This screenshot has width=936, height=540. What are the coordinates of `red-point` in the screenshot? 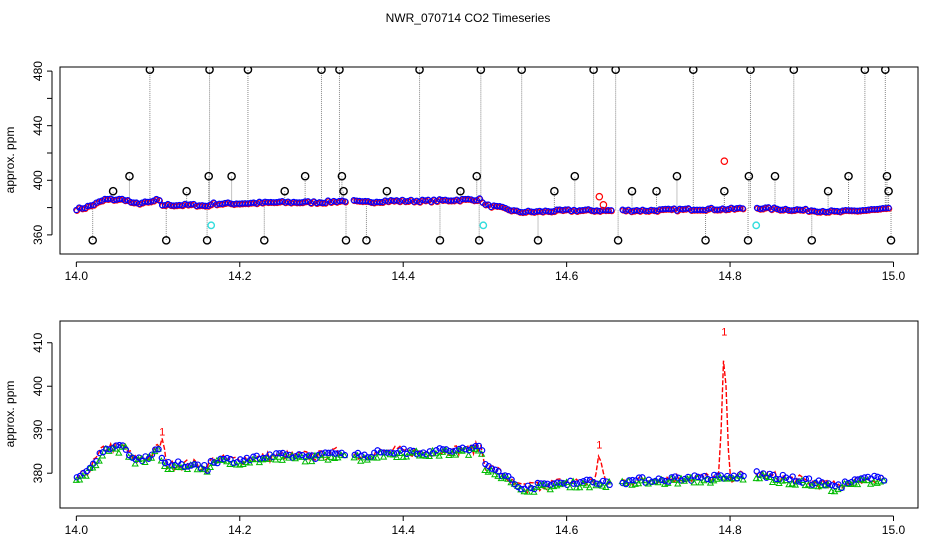 It's located at (599, 196).